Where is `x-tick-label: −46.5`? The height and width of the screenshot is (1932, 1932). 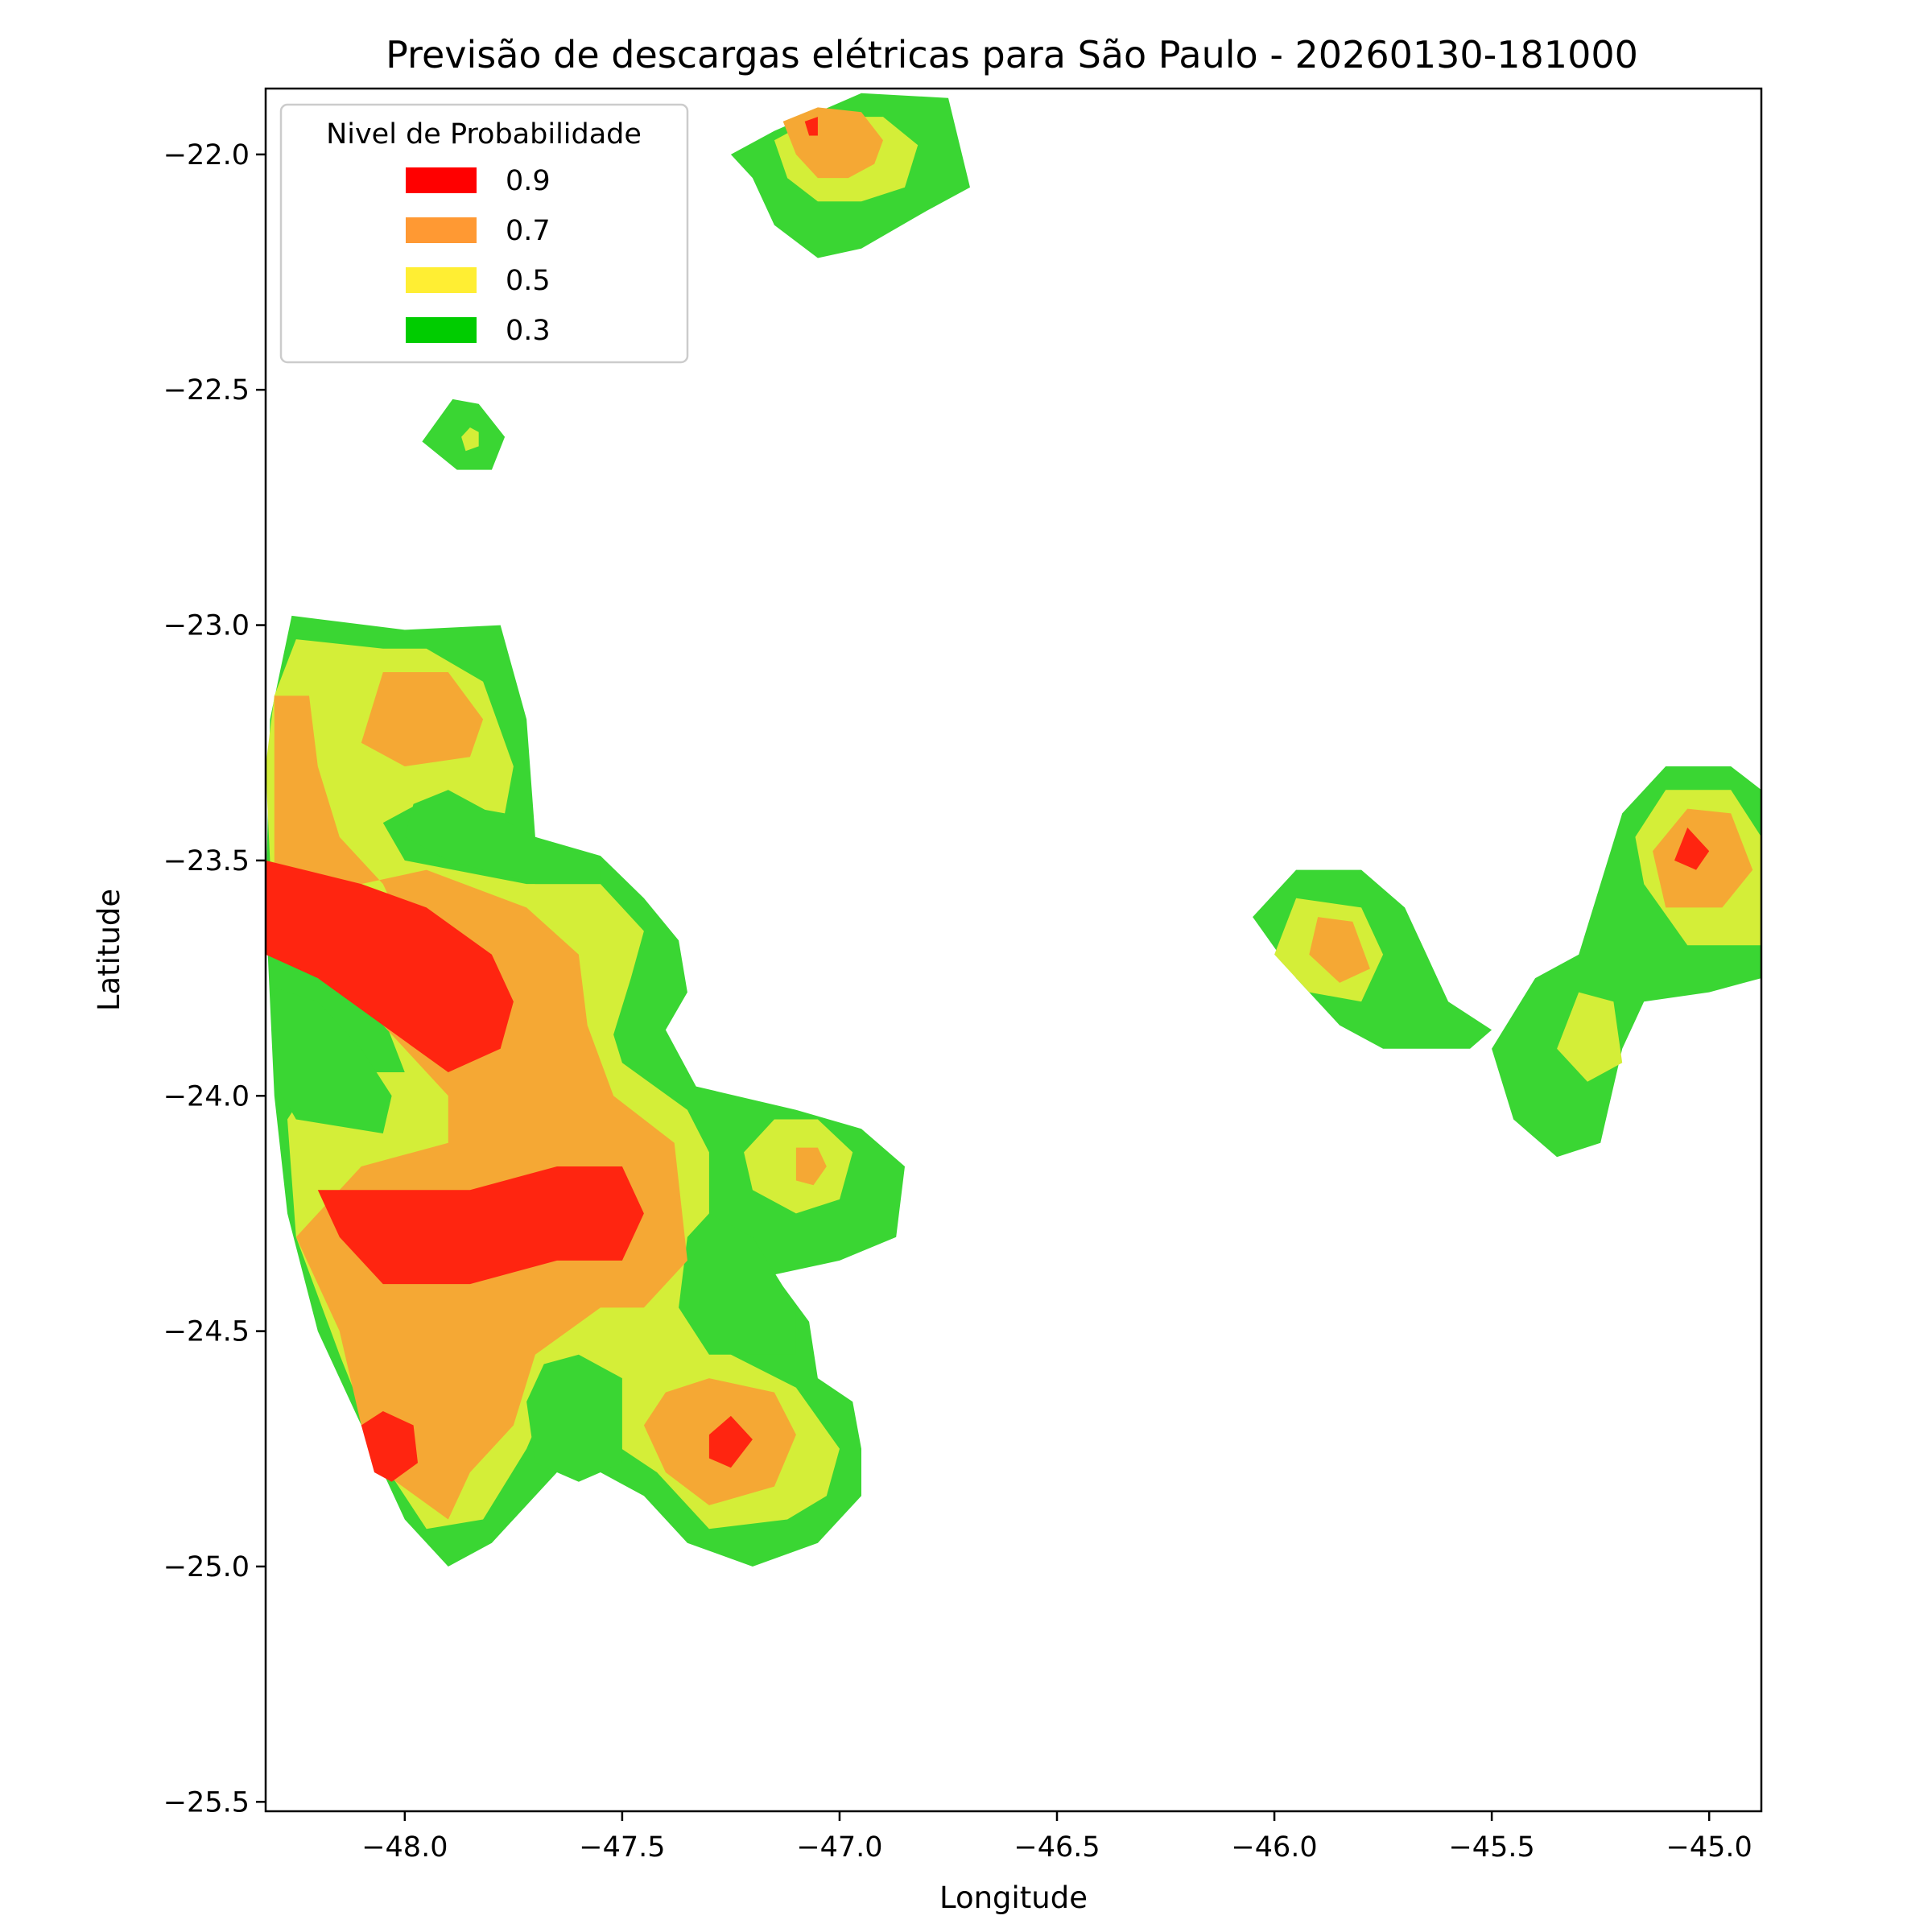
x-tick-label: −46.5 is located at coordinates (1056, 1848).